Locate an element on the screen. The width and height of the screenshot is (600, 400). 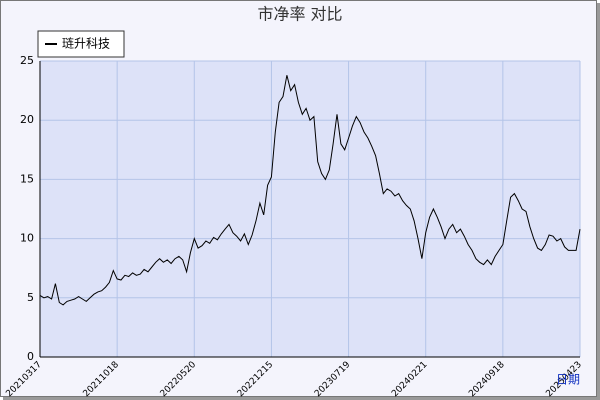
legend-label: 琏升科技 is located at coordinates (86, 44).